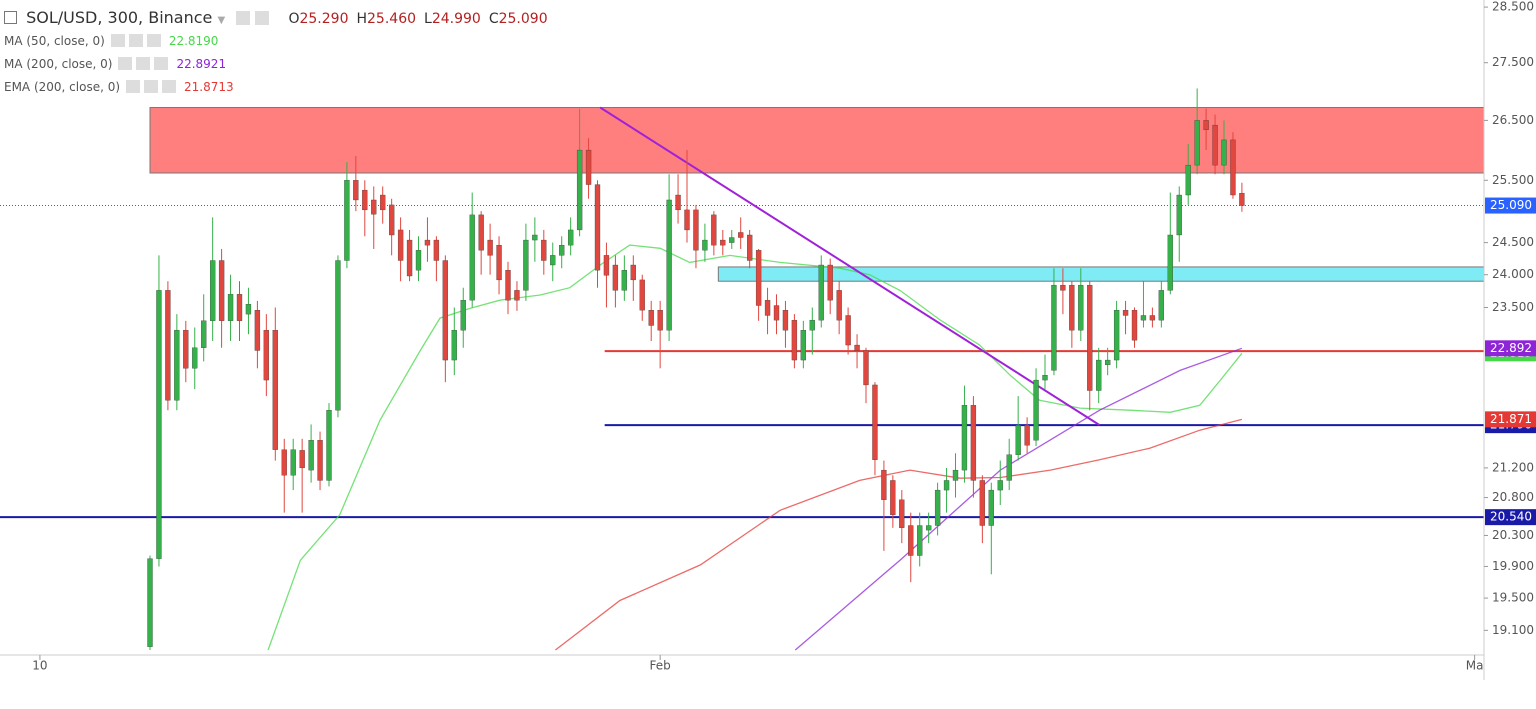 This screenshot has height=709, width=1536. I want to click on zone, so click(817, 140).